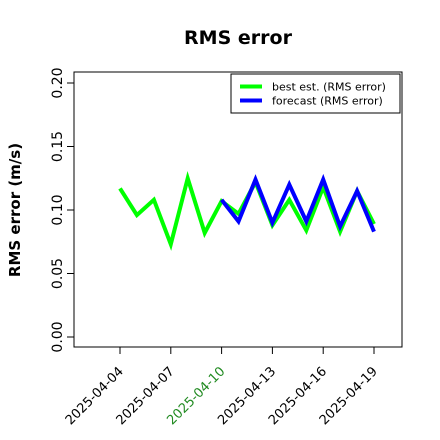 The height and width of the screenshot is (440, 440). I want to click on legend-label-best-est: best est. (RMS error), so click(329, 87).